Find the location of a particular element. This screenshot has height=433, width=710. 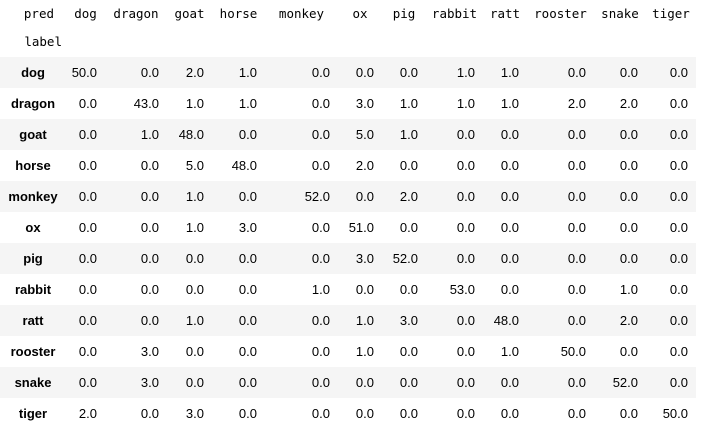

table-cell: 48.0 is located at coordinates (191, 134).